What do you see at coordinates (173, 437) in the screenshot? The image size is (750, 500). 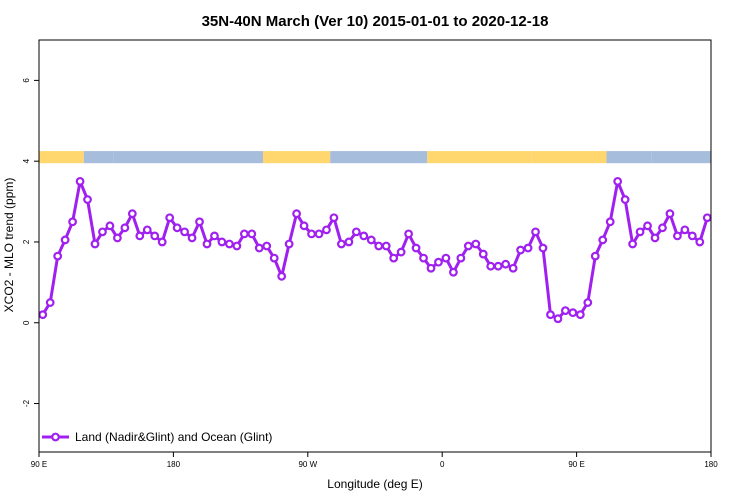 I see `legend-label: Land (Nadir&Glint) and Ocean (Glint)` at bounding box center [173, 437].